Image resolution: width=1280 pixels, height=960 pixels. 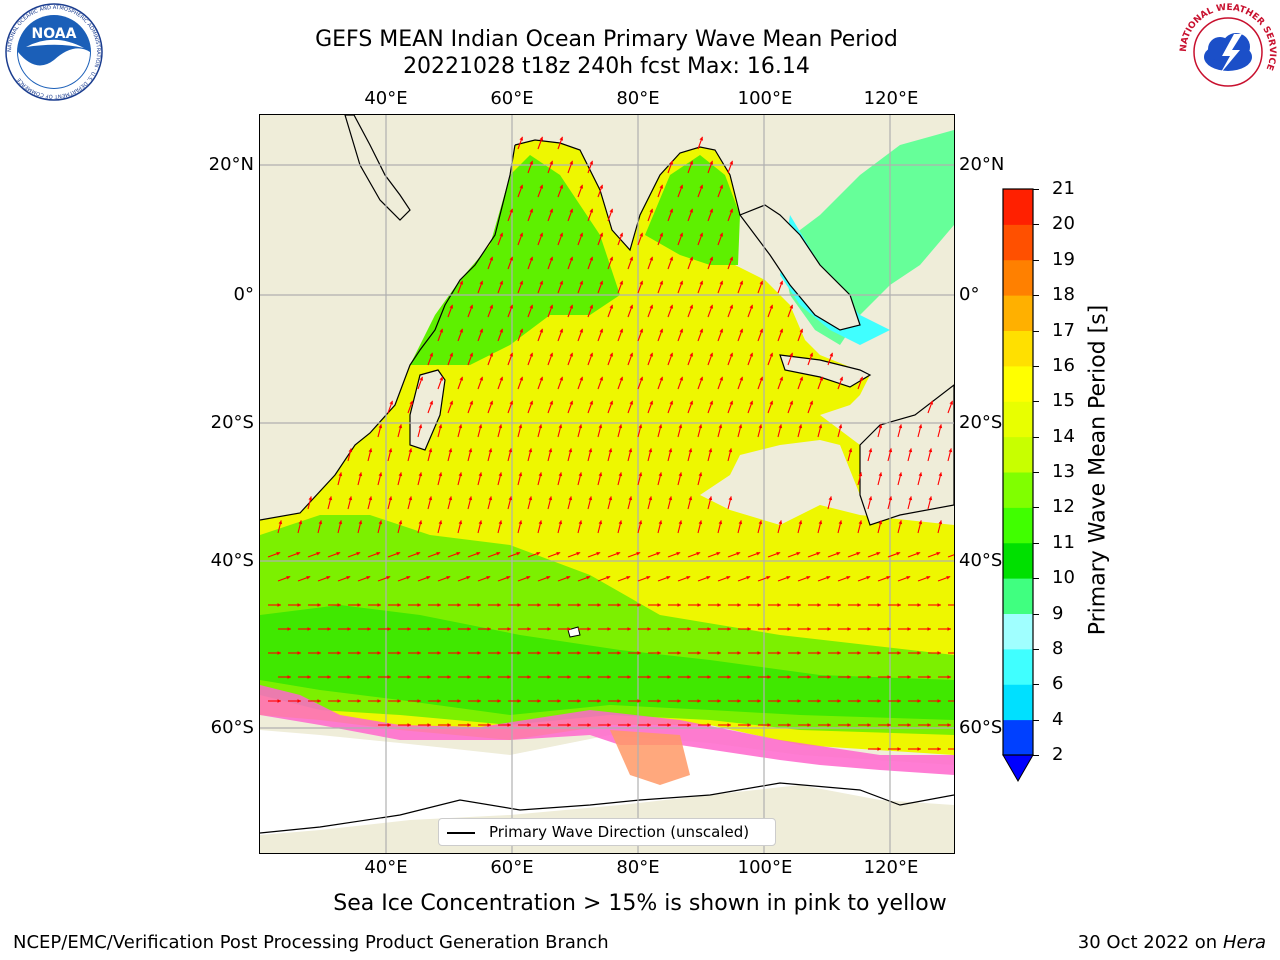 I want to click on india-coastline, so click(x=627, y=195).